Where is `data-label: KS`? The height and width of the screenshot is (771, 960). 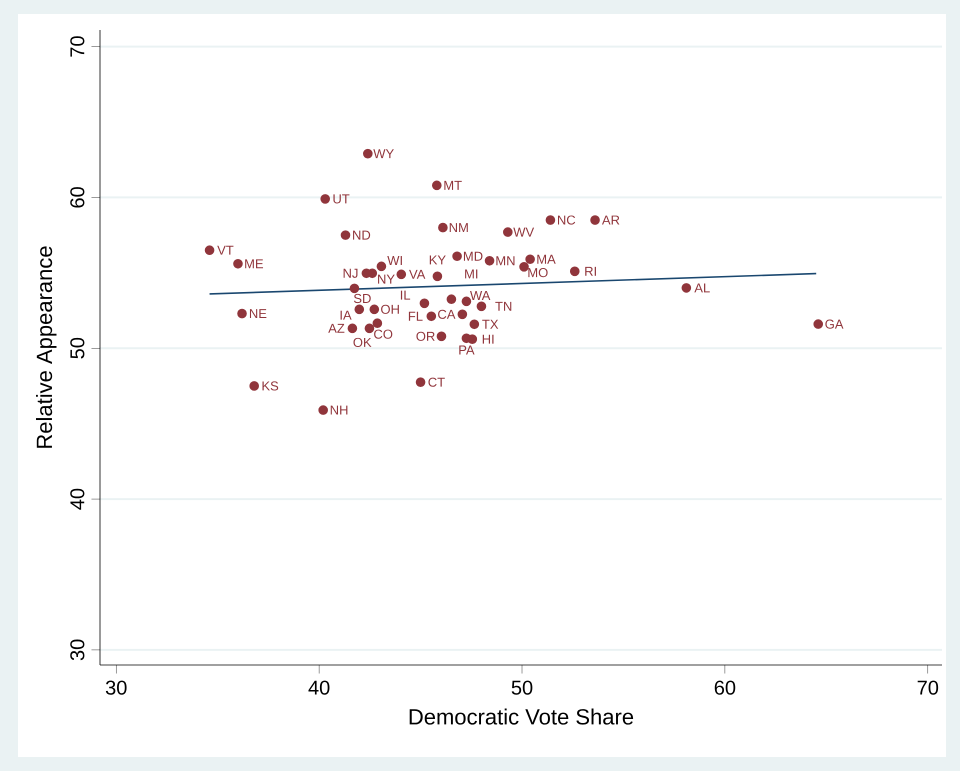
data-label: KS is located at coordinates (270, 386).